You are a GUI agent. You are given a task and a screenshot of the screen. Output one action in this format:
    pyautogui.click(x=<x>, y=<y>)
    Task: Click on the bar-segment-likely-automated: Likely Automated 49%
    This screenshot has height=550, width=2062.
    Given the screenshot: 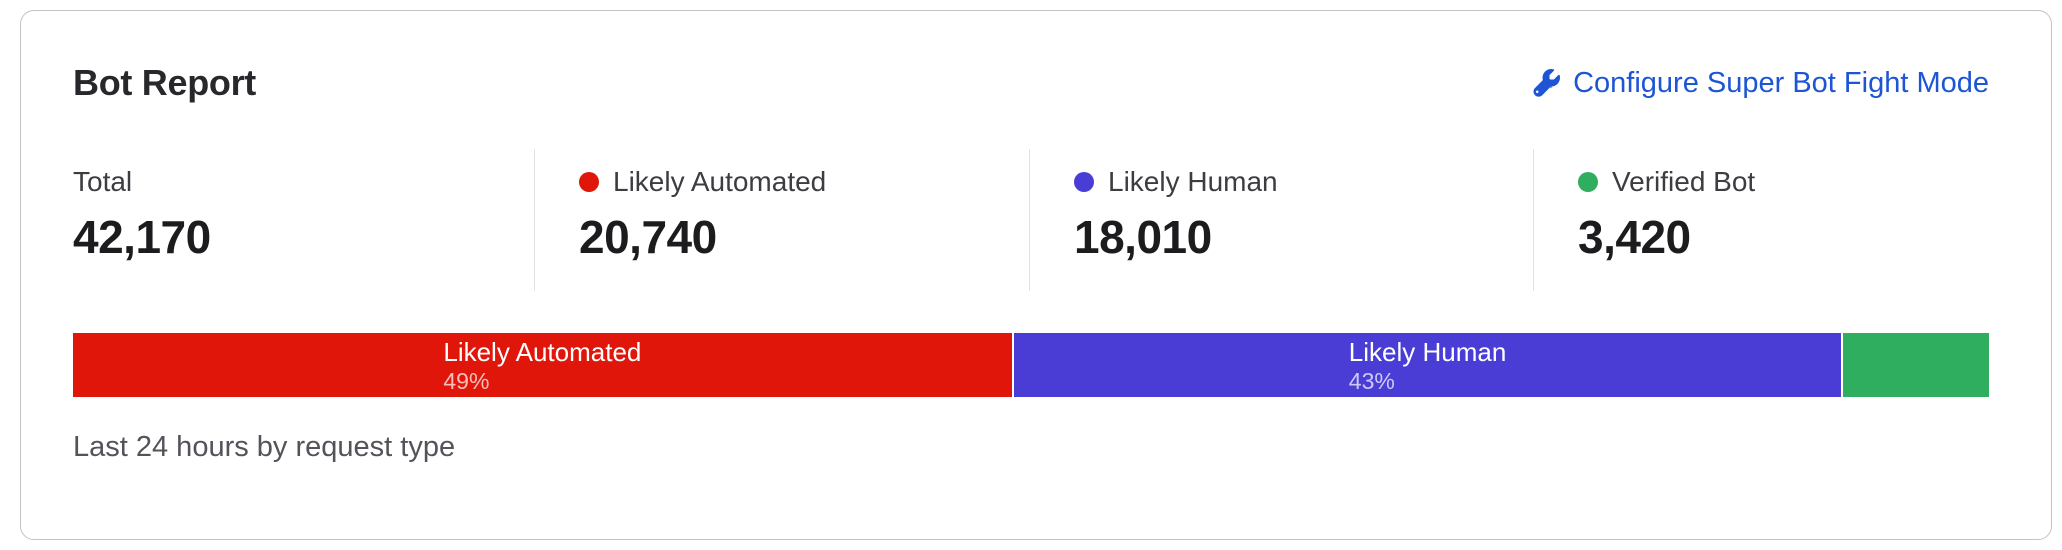 What is the action you would take?
    pyautogui.click(x=543, y=365)
    